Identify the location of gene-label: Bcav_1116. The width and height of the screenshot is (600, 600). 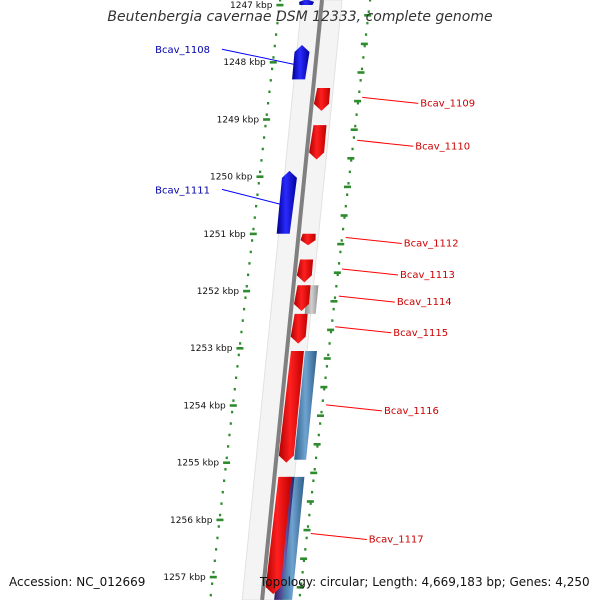
(411, 411).